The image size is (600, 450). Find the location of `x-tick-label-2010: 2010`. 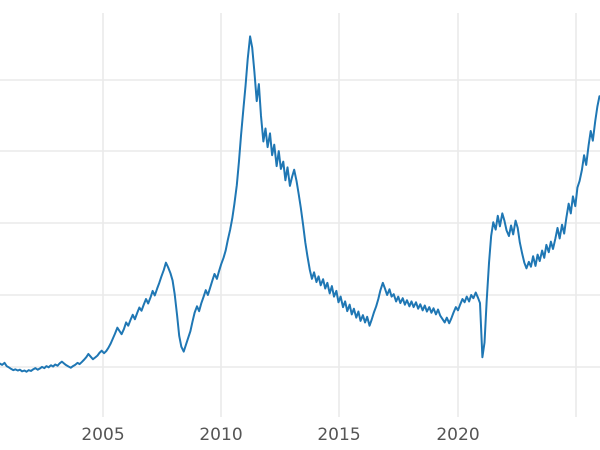

x-tick-label-2010: 2010 is located at coordinates (221, 435).